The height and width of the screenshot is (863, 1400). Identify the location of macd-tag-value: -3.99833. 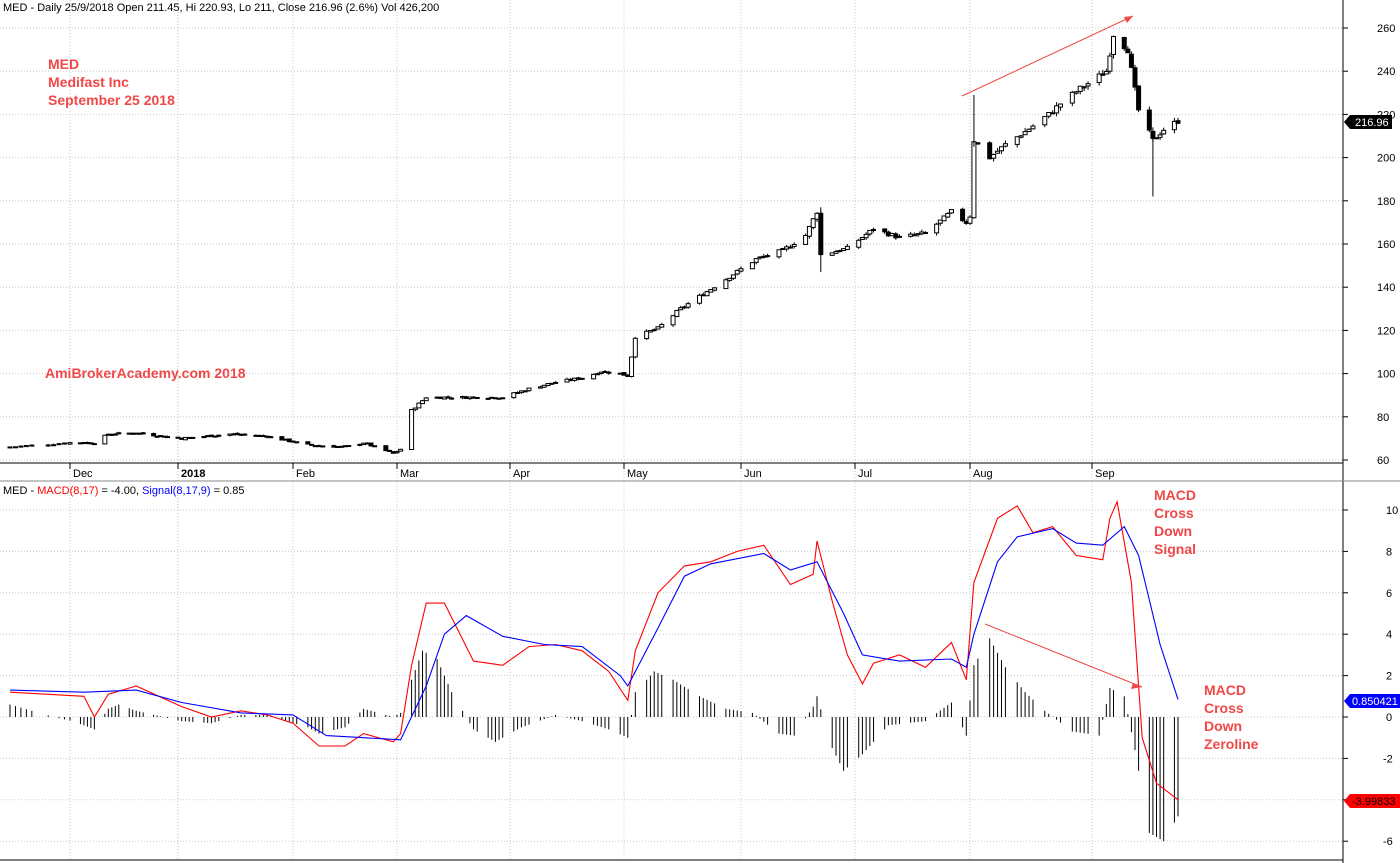
(1373, 802).